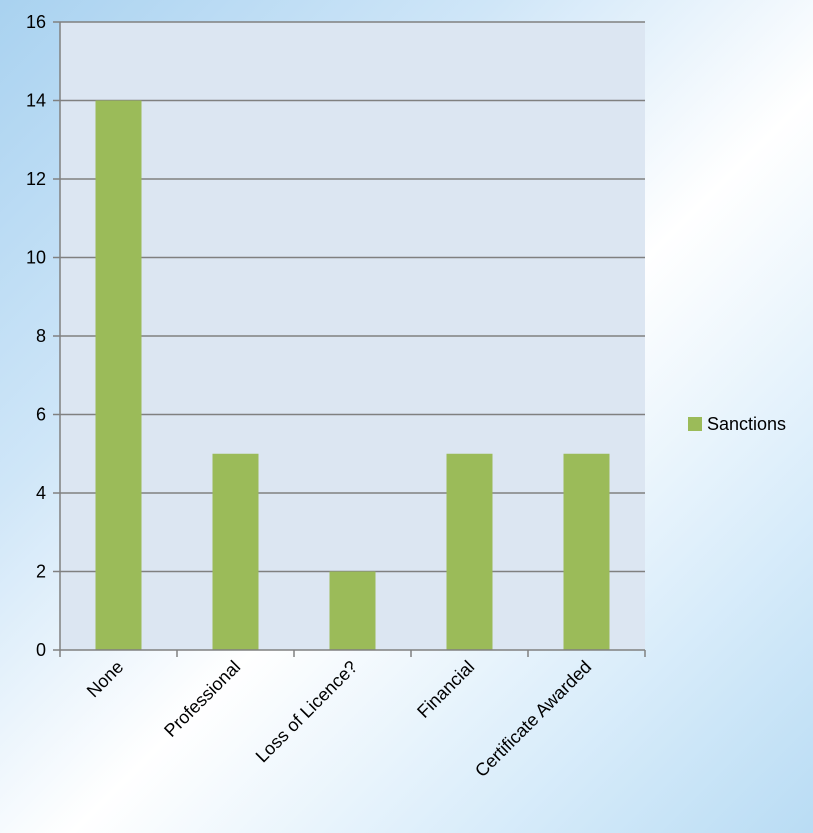 The width and height of the screenshot is (813, 833). What do you see at coordinates (307, 712) in the screenshot?
I see `x-tick-label: Loss of Licence?` at bounding box center [307, 712].